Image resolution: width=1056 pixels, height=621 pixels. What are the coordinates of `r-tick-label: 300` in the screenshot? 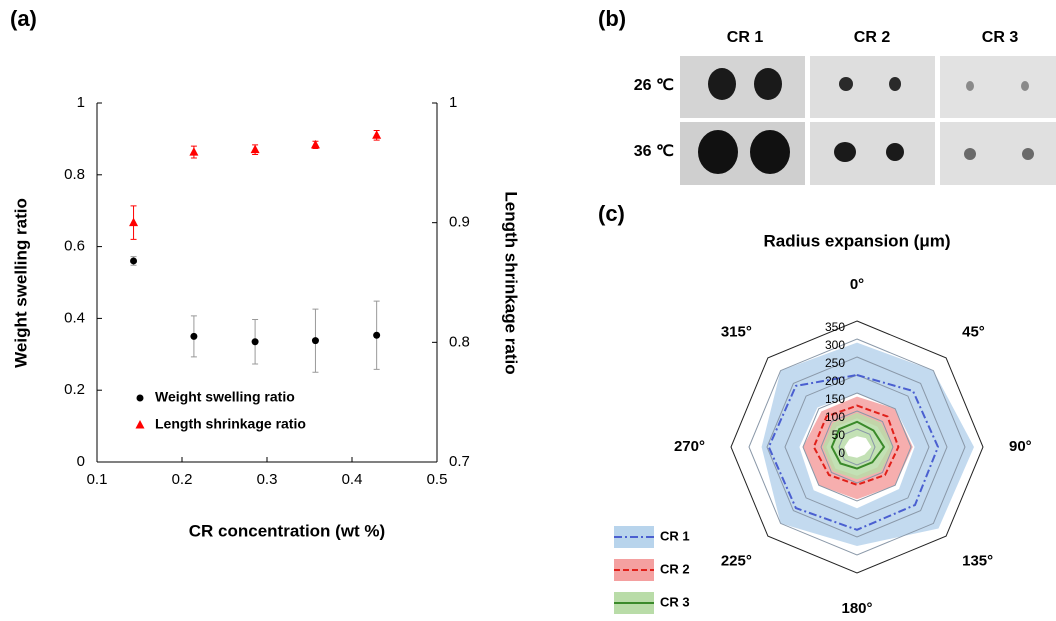 It's located at (835, 345).